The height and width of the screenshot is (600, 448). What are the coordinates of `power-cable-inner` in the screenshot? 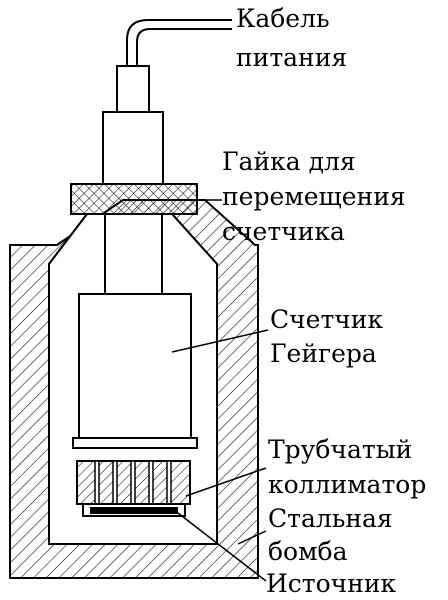 It's located at (184, 47).